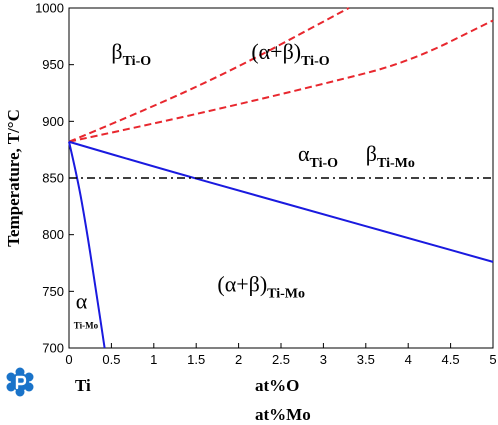  I want to click on y-axis-title: Temperature, T/°C, so click(13, 178).